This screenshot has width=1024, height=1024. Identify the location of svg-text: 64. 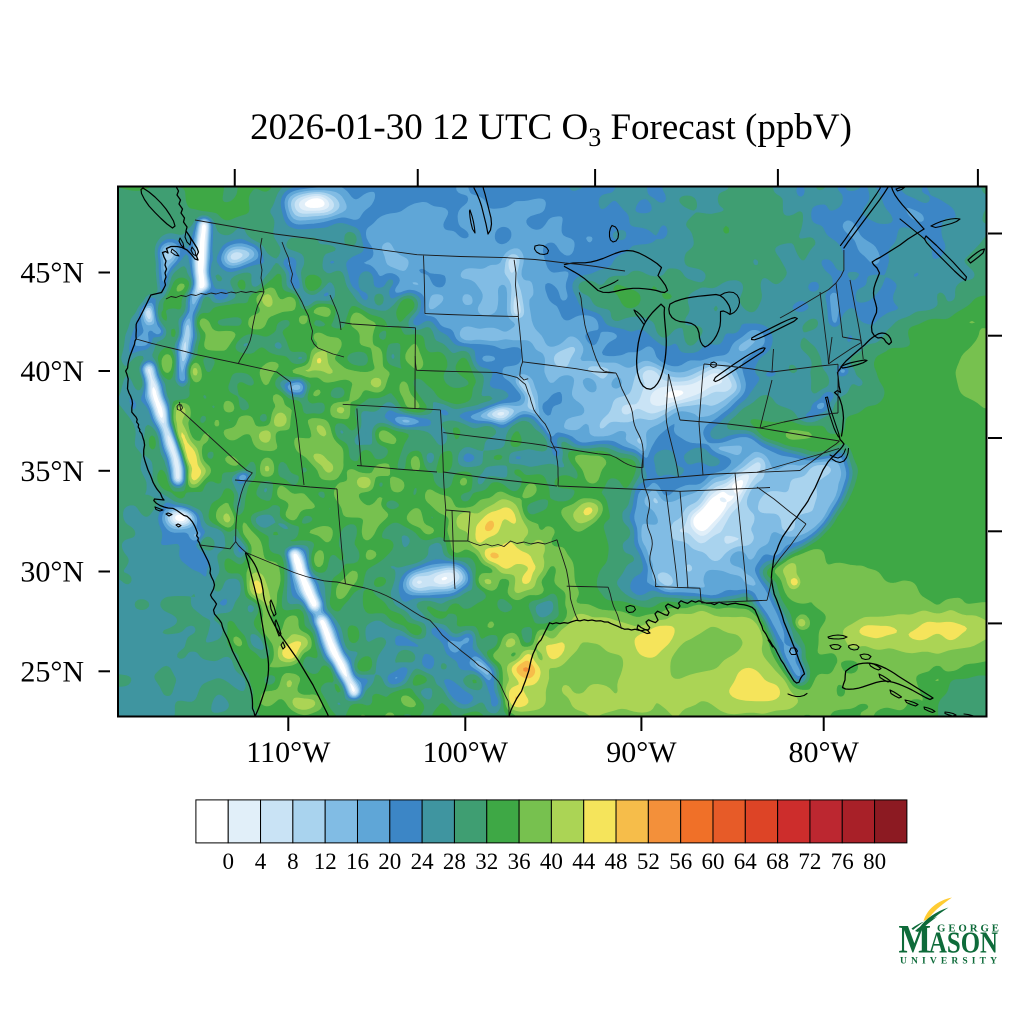
(746, 861).